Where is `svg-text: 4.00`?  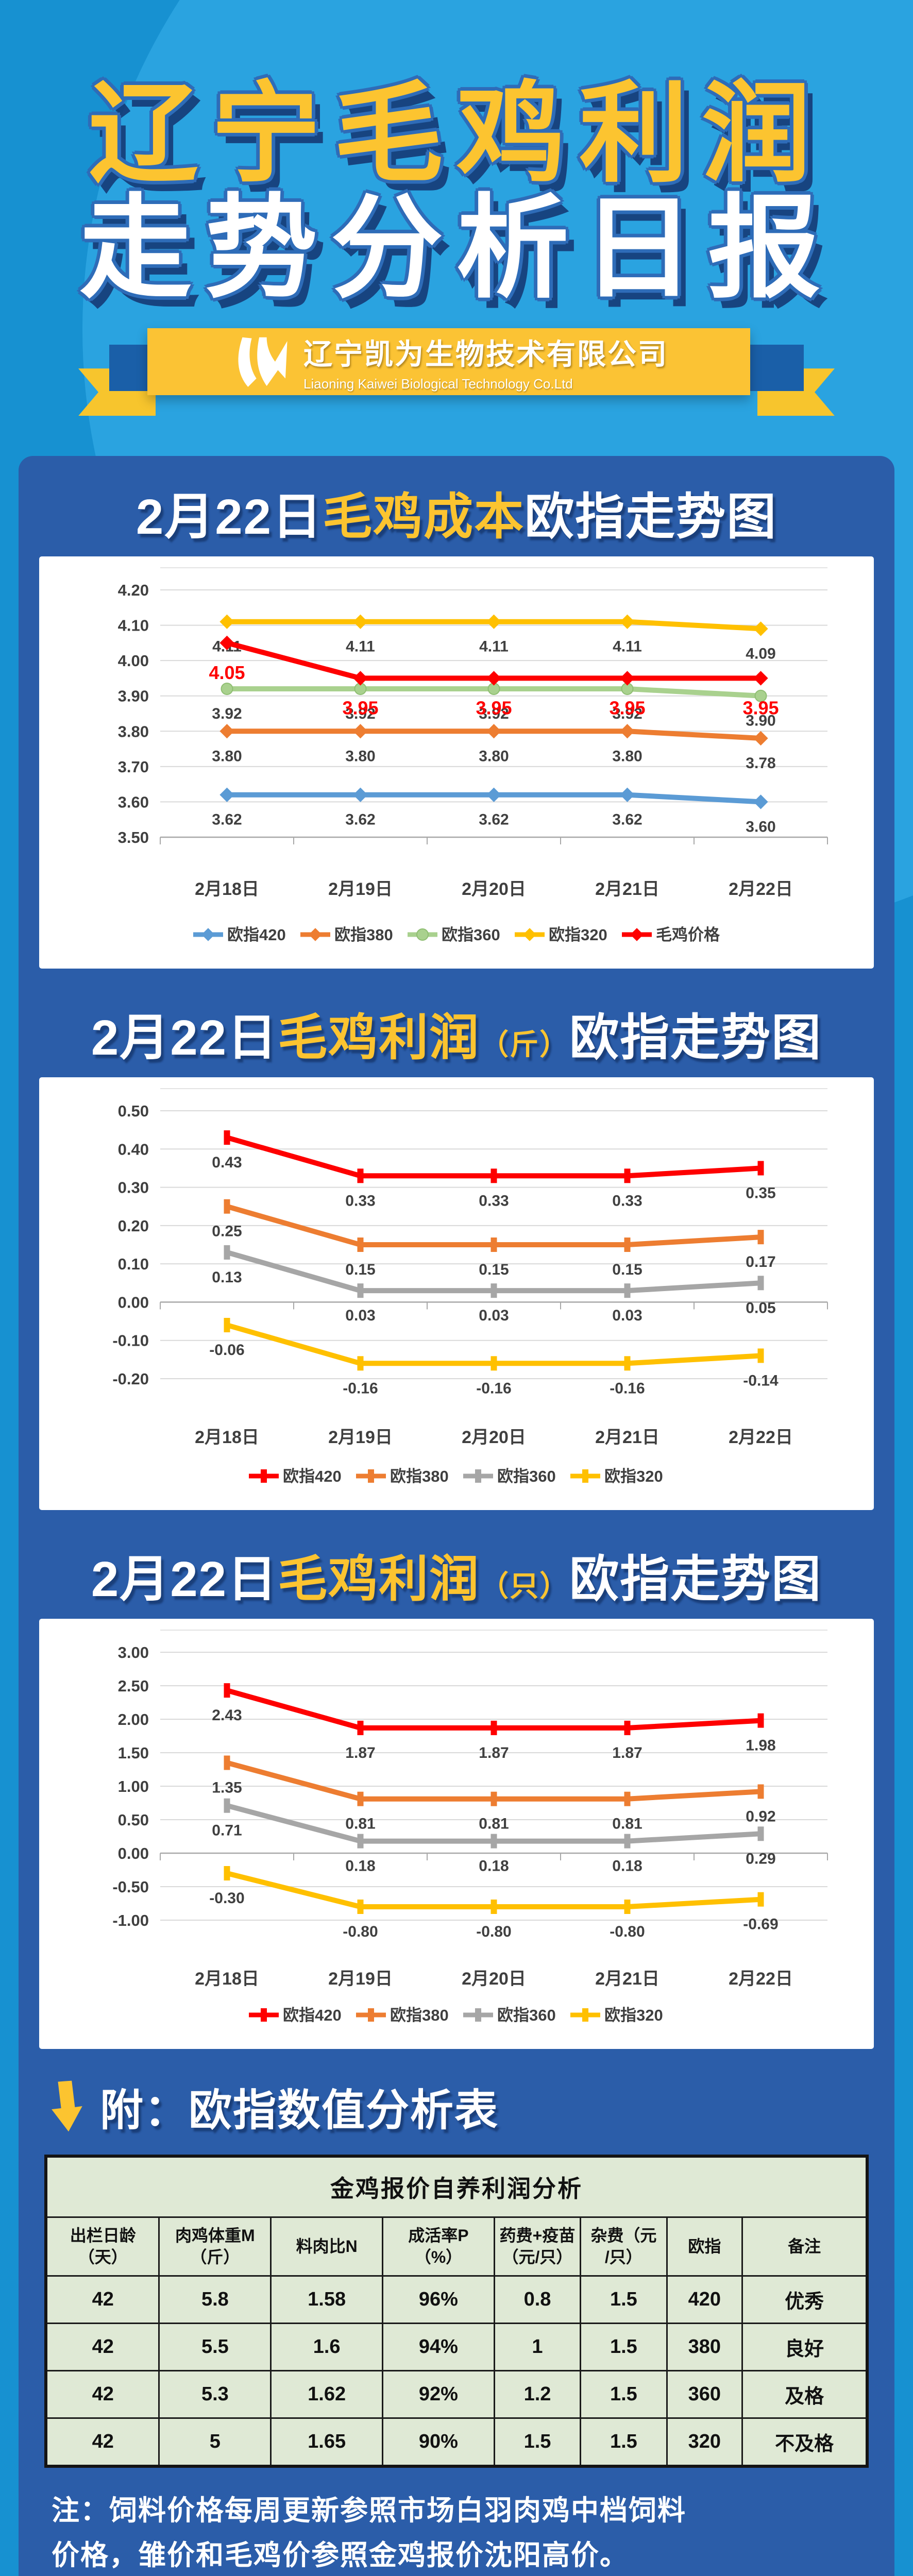 svg-text: 4.00 is located at coordinates (134, 661).